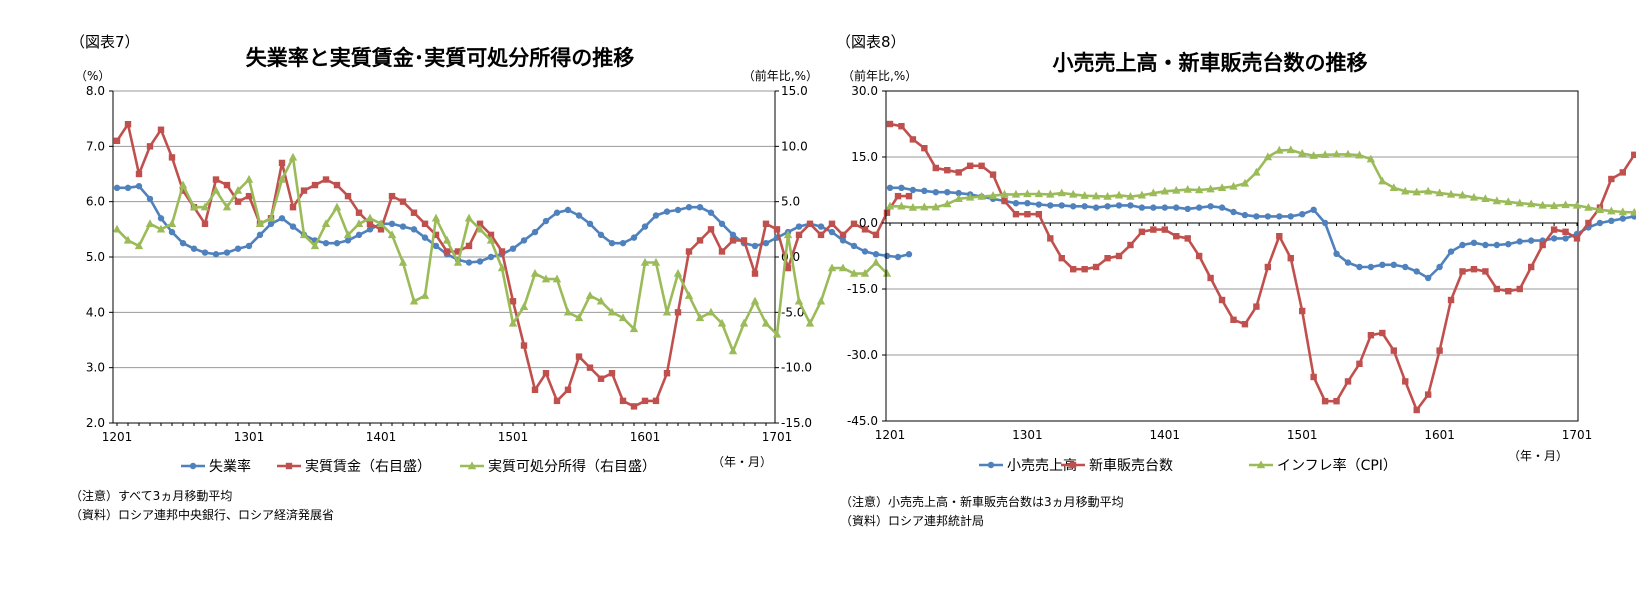  Describe the element at coordinates (1337, 465) in the screenshot. I see `figure8-legend-label: インフレ率（CPI）` at that location.